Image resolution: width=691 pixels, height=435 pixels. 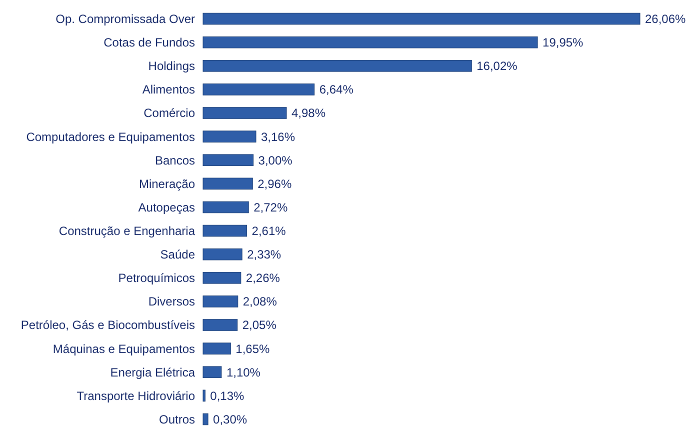 I want to click on y-tick-label: Petroquímicos, so click(x=156, y=278).